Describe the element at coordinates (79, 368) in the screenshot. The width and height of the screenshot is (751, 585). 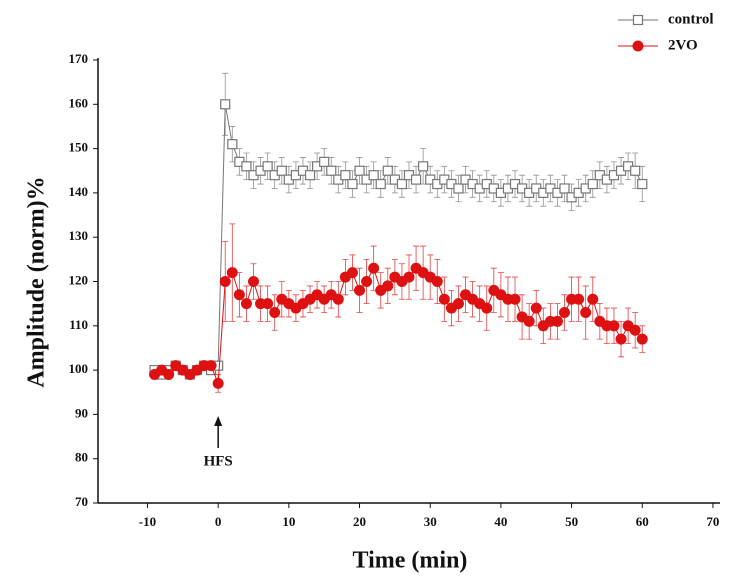
I see `y-tick-label: 100` at that location.